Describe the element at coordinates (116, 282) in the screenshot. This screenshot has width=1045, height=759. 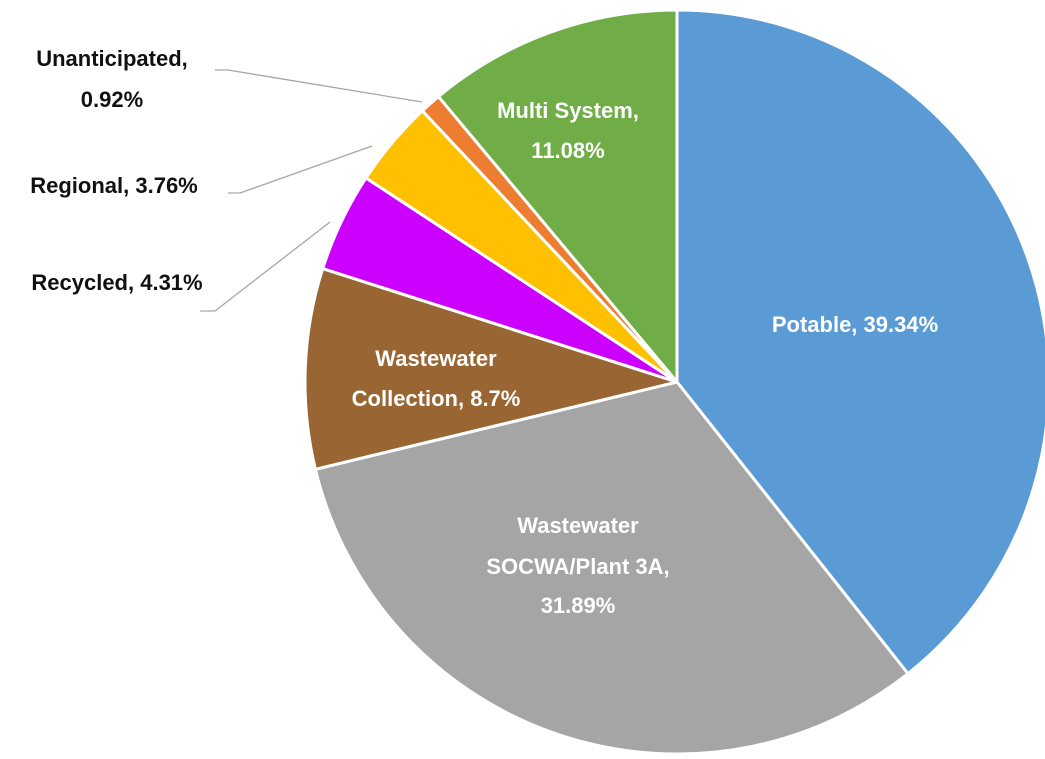
I see `data-label: Recycled, 4.31%` at that location.